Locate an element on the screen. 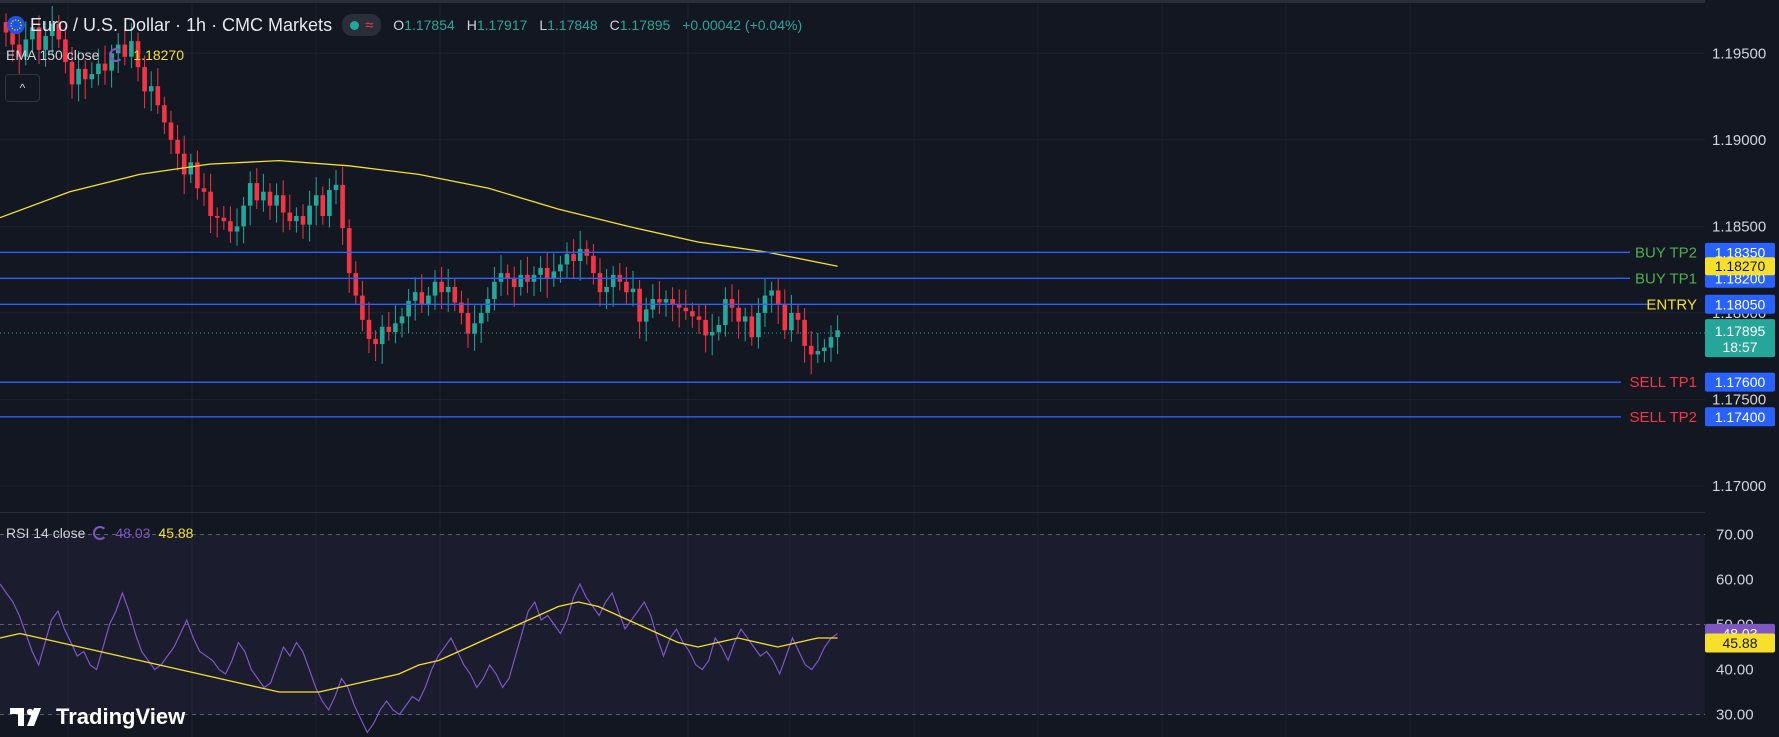  level-label: SELL TP1 is located at coordinates (1663, 382).